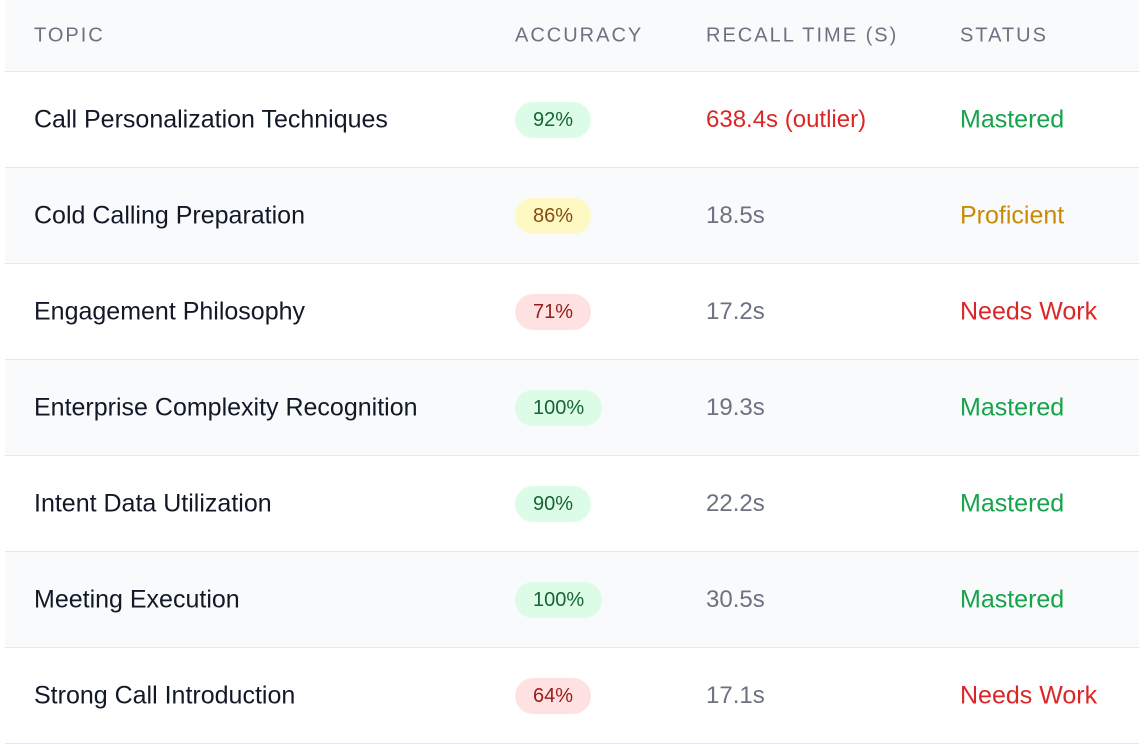 The width and height of the screenshot is (1144, 744). Describe the element at coordinates (735, 599) in the screenshot. I see `recall-time: 30.5s` at that location.